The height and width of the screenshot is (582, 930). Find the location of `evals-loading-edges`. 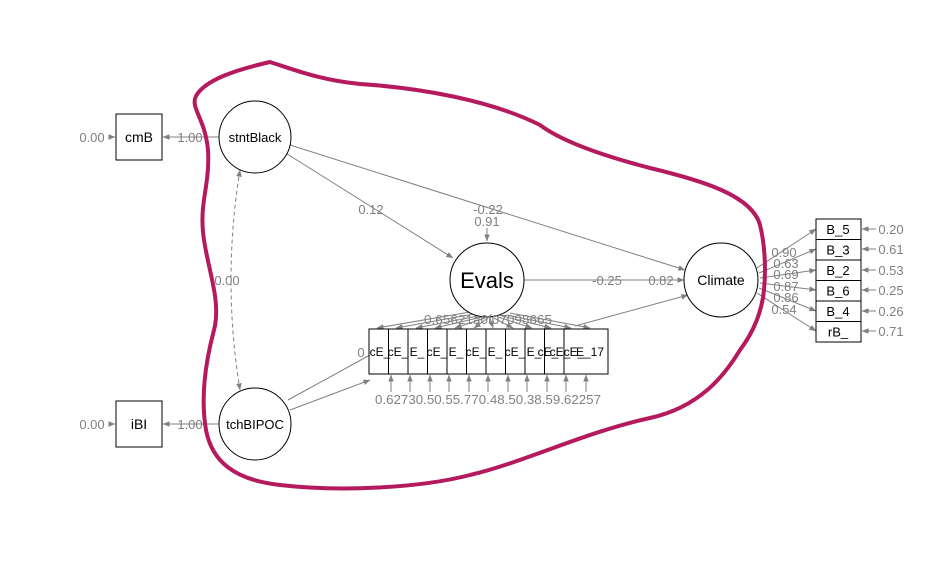

evals-loading-edges is located at coordinates (483, 320).